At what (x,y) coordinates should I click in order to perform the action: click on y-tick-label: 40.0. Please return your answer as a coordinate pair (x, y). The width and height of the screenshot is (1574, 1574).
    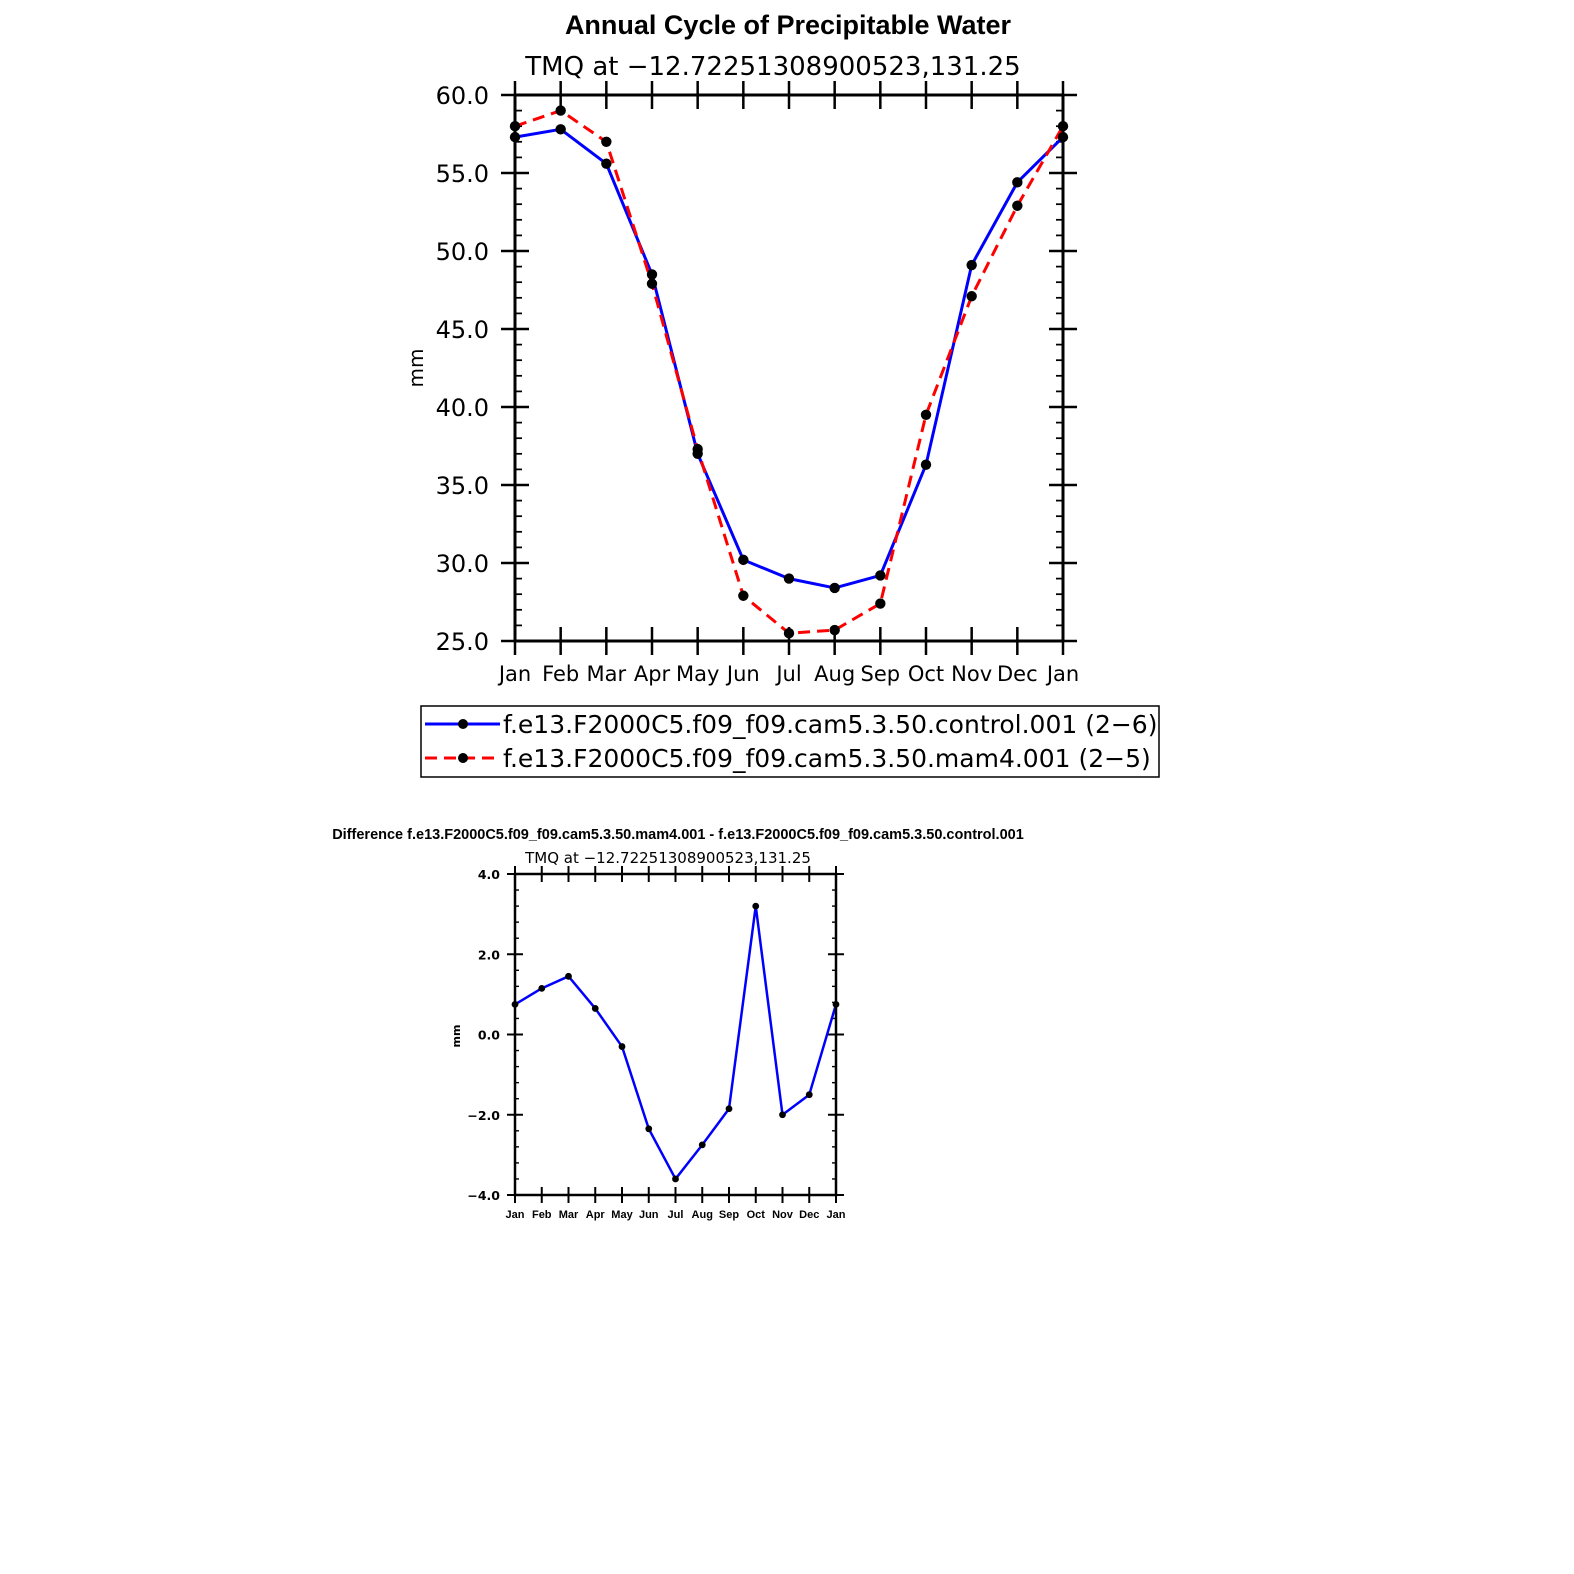
    Looking at the image, I should click on (462, 408).